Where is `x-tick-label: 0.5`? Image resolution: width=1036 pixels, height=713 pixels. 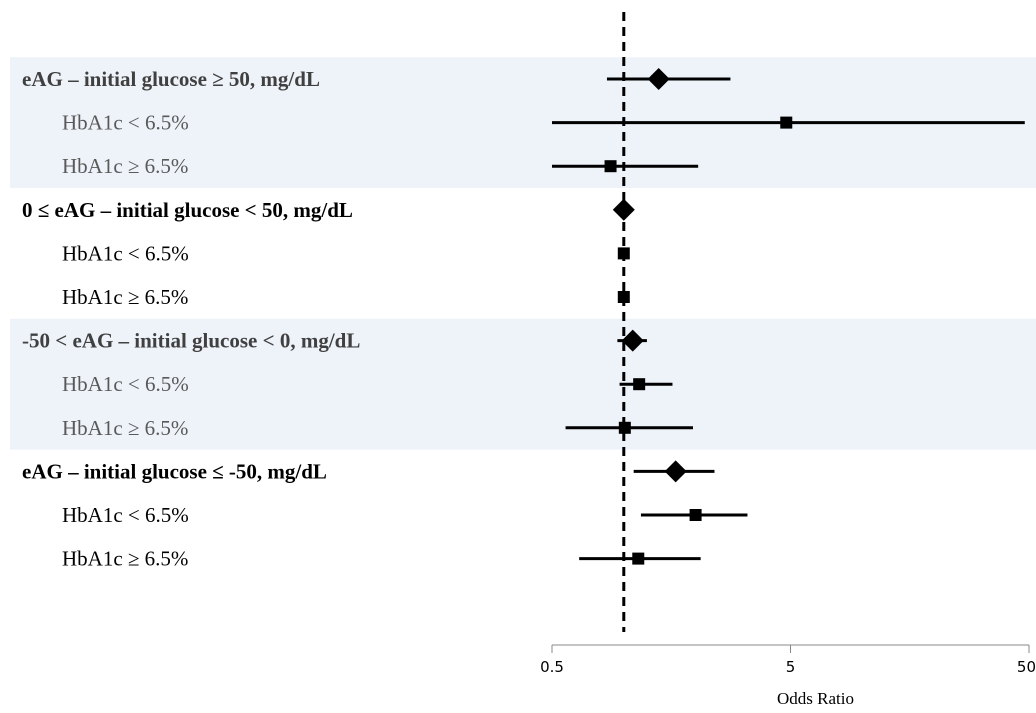 x-tick-label: 0.5 is located at coordinates (552, 667).